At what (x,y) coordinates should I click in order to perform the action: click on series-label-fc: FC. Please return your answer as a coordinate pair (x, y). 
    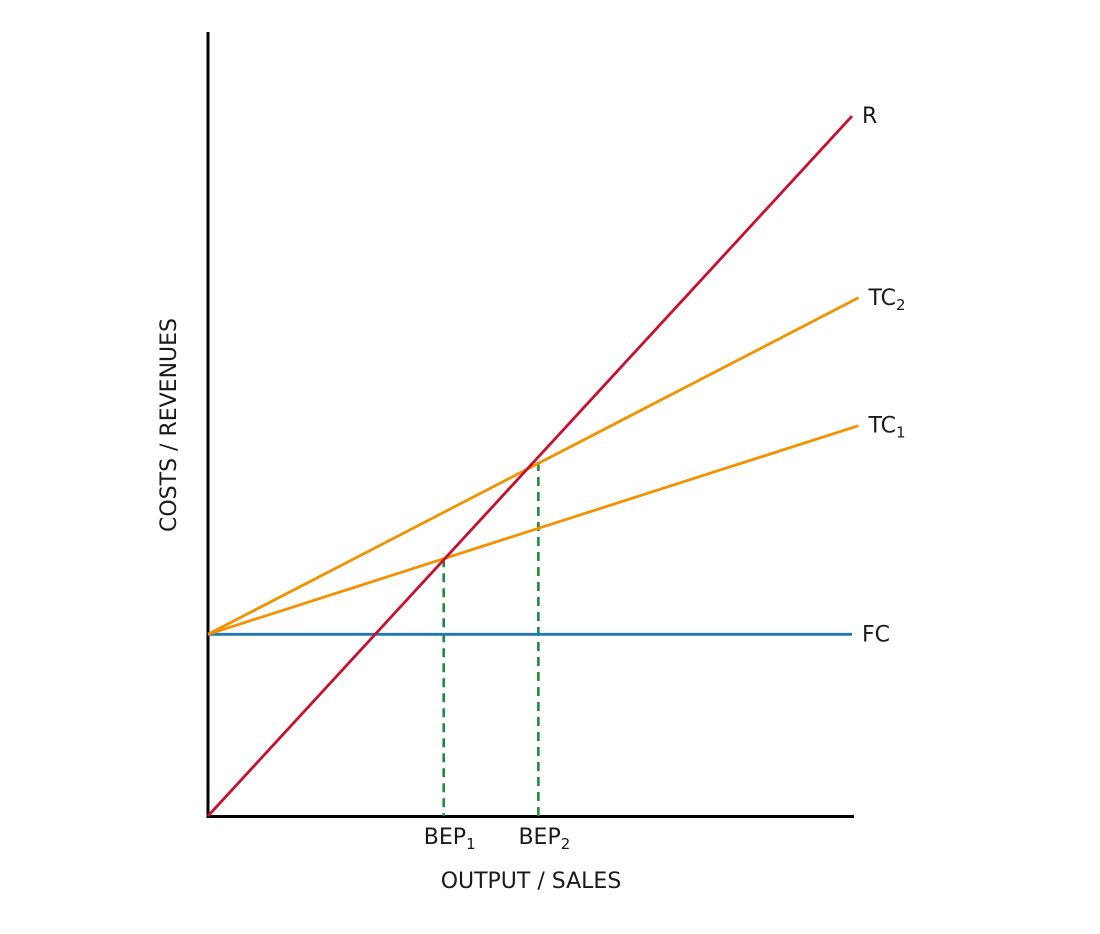
    Looking at the image, I should click on (876, 634).